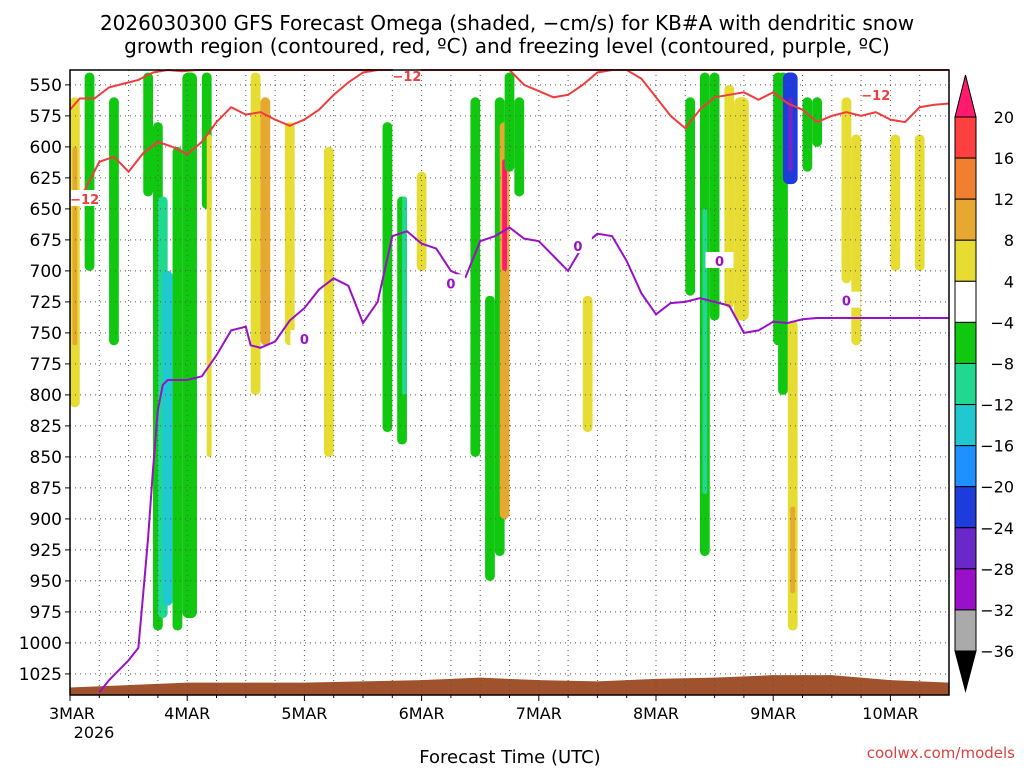  What do you see at coordinates (46, 241) in the screenshot?
I see `y-tick-label-5: 675` at bounding box center [46, 241].